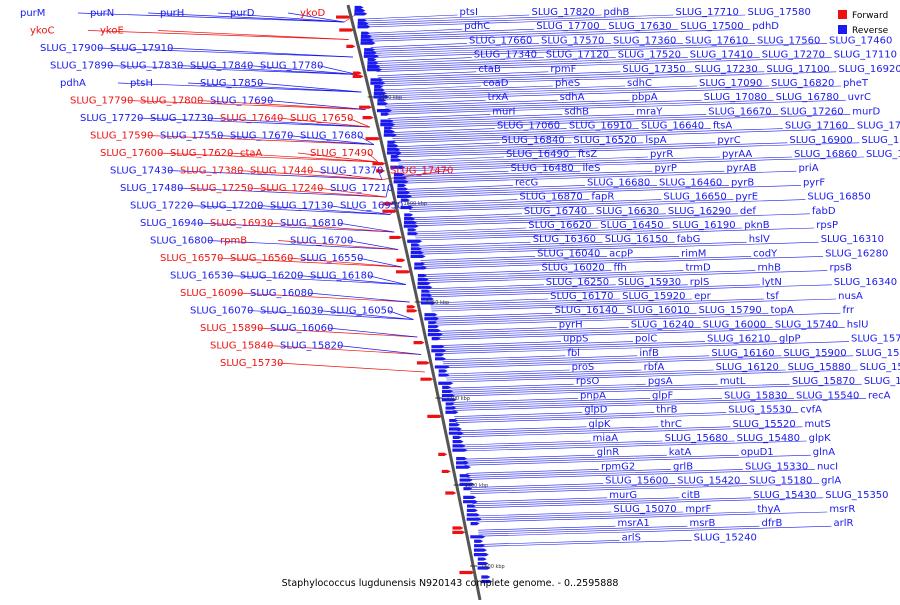 This screenshot has height=605, width=900. What do you see at coordinates (639, 26) in the screenshot?
I see `gene-label: SLUG_17630` at bounding box center [639, 26].